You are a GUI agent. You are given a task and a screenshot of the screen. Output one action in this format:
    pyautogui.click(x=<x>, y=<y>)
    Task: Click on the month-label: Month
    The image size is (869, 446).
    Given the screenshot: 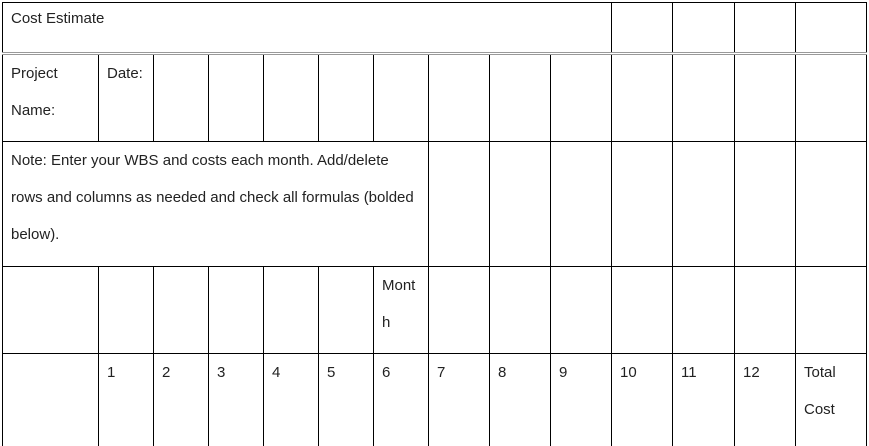 What is the action you would take?
    pyautogui.click(x=401, y=310)
    